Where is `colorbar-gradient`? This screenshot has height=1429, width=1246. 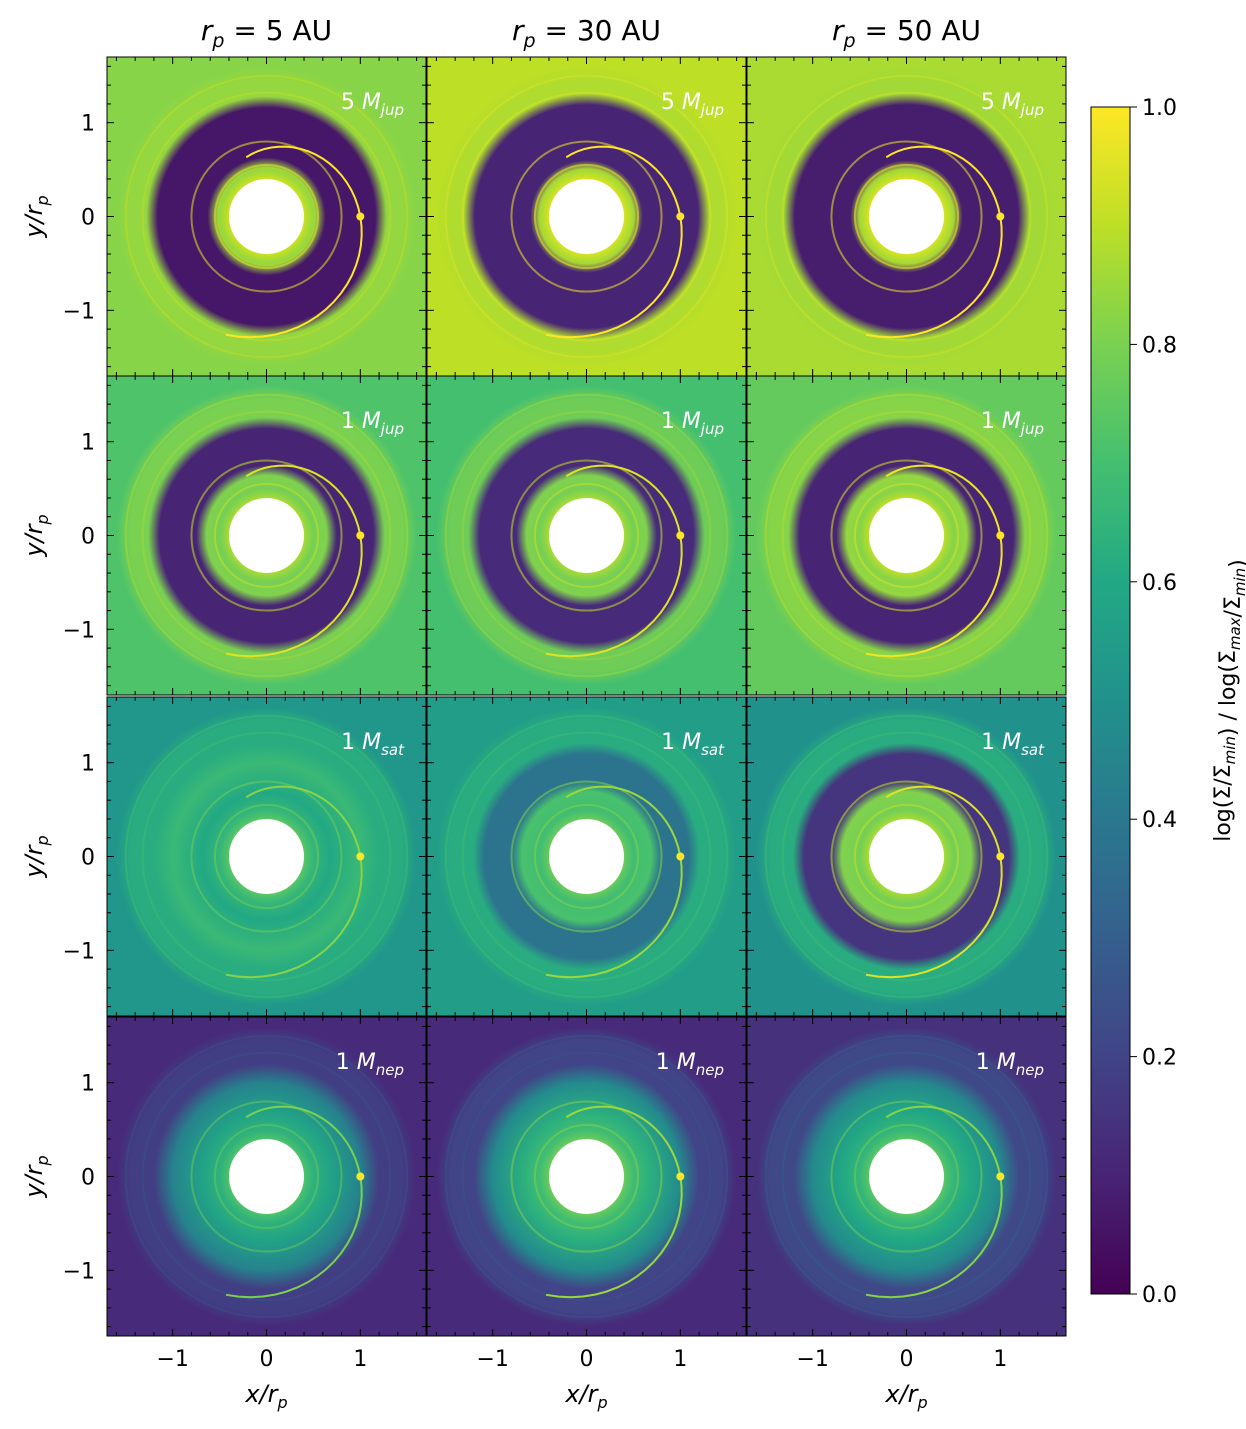 colorbar-gradient is located at coordinates (1110, 700).